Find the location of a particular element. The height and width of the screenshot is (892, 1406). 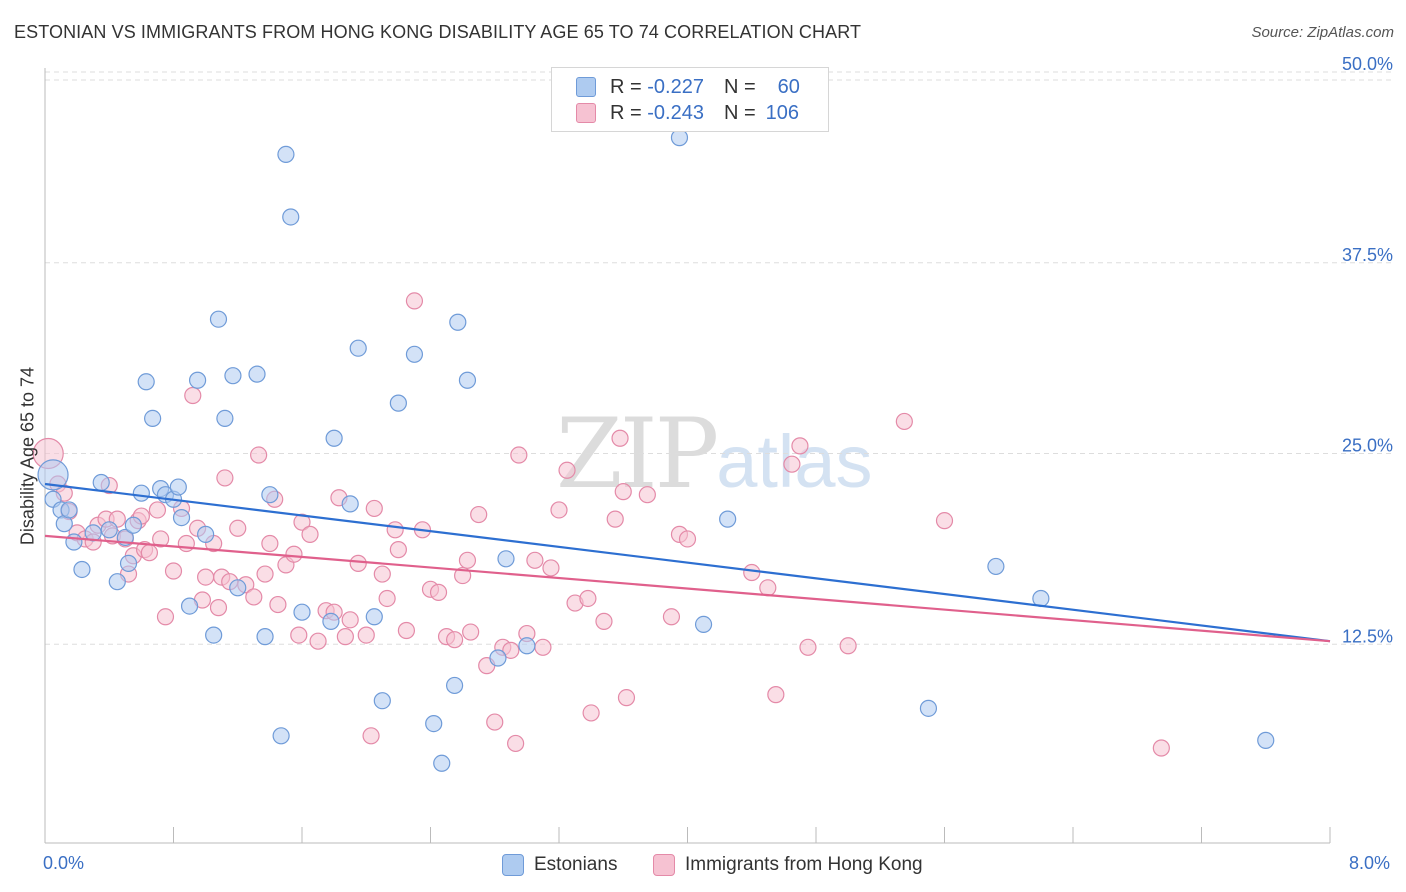

watermark: ZIPatlas is located at coordinates (714, 454).